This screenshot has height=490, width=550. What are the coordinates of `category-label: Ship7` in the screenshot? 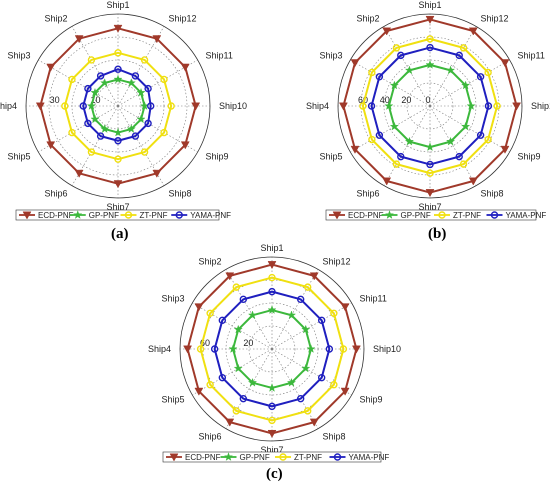 It's located at (271, 450).